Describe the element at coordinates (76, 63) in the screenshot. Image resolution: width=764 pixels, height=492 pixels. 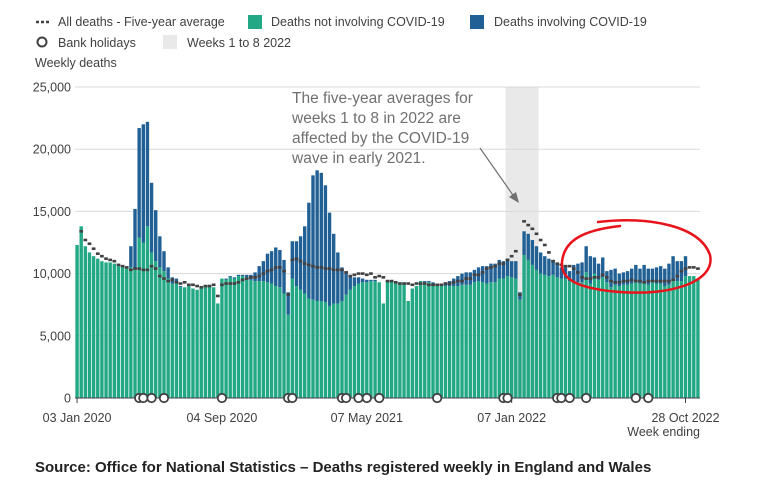
I see `y-axis-label: Weekly deaths` at that location.